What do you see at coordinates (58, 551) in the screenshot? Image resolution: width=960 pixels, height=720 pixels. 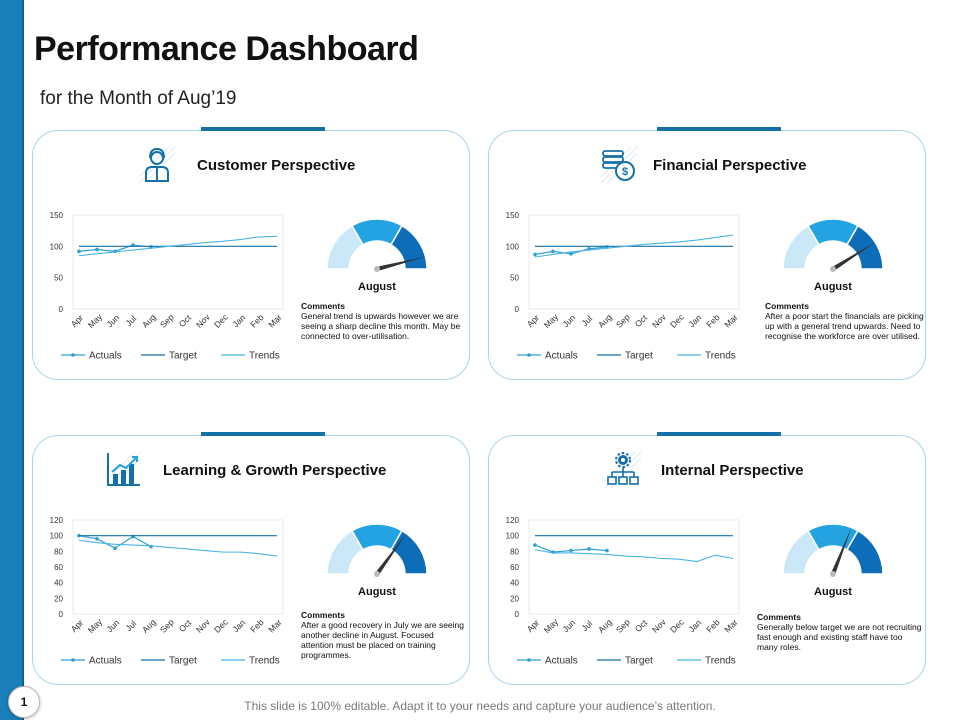 I see `y-tick-label: 80` at bounding box center [58, 551].